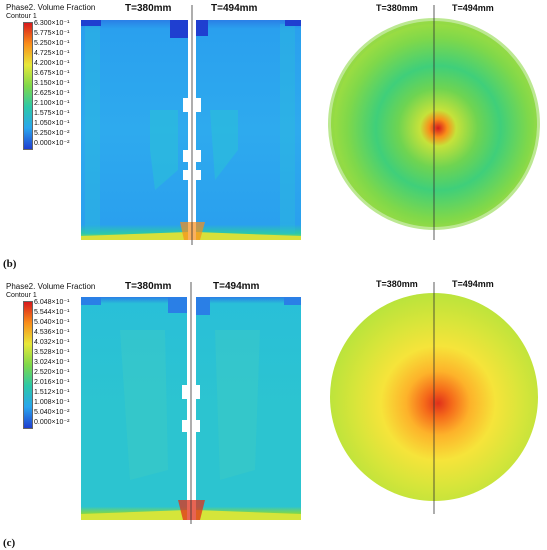  Describe the element at coordinates (52, 103) in the screenshot. I see `legend-tick-label: 2.100×10⁻¹` at that location.